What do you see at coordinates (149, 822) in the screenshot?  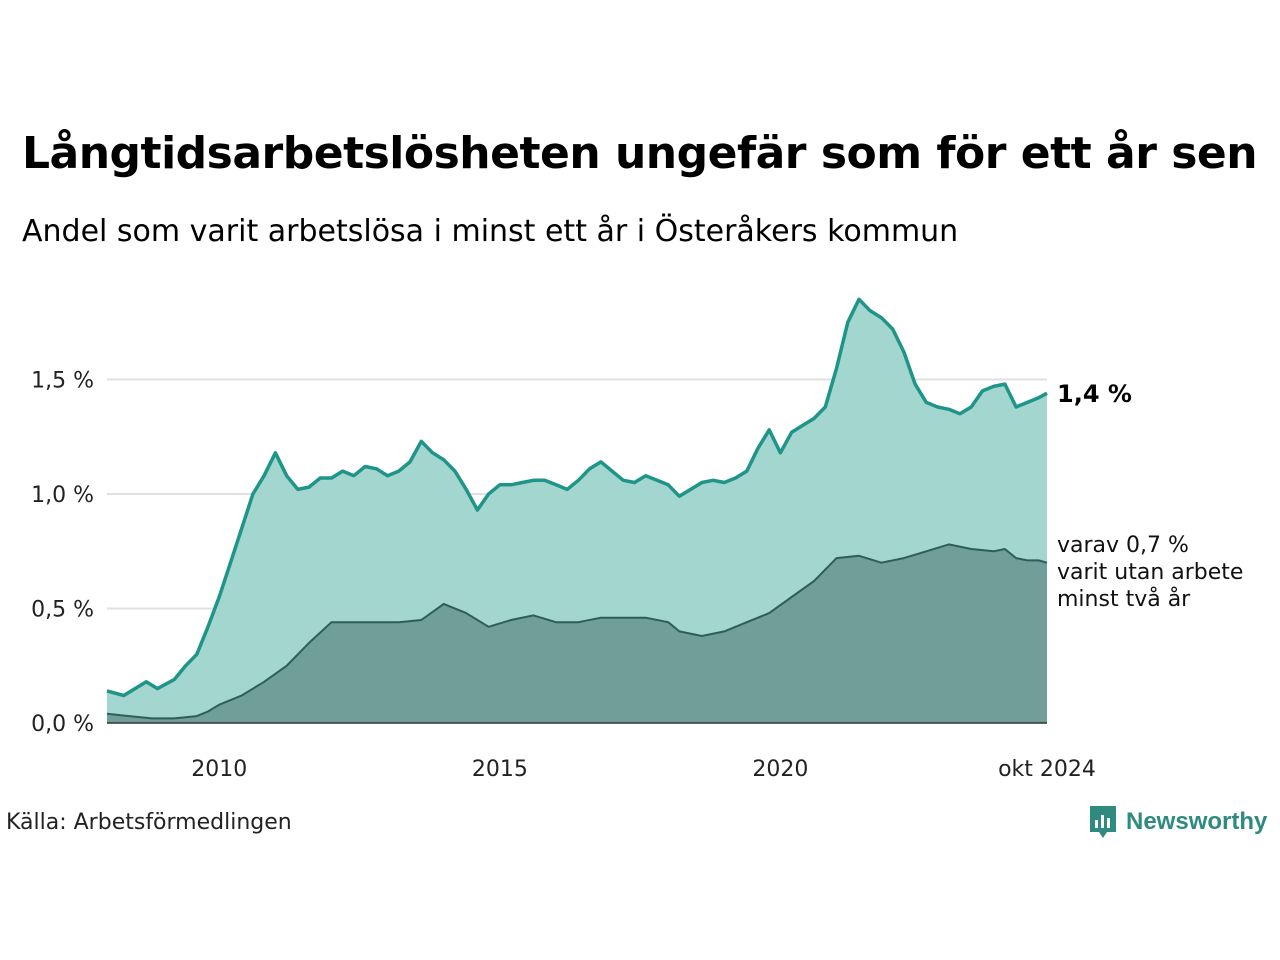 I see `source-note: Källa: Arbetsförmedlingen` at bounding box center [149, 822].